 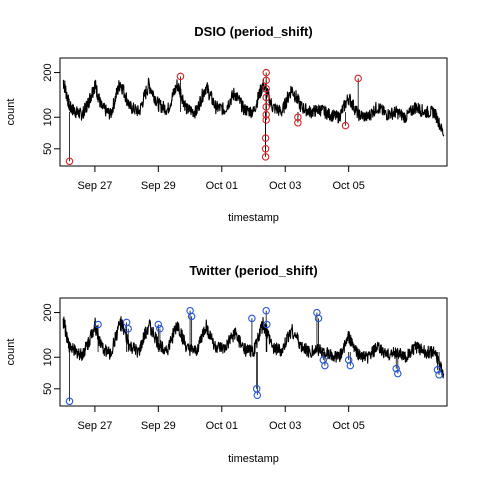 I want to click on chart-title: Twitter (period_shift), so click(x=253, y=270).